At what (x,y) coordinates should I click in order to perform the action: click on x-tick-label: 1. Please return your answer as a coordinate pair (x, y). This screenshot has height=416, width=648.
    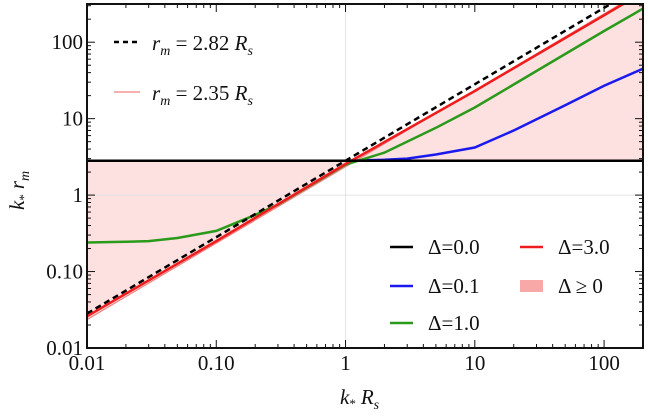
    Looking at the image, I should click on (345, 363).